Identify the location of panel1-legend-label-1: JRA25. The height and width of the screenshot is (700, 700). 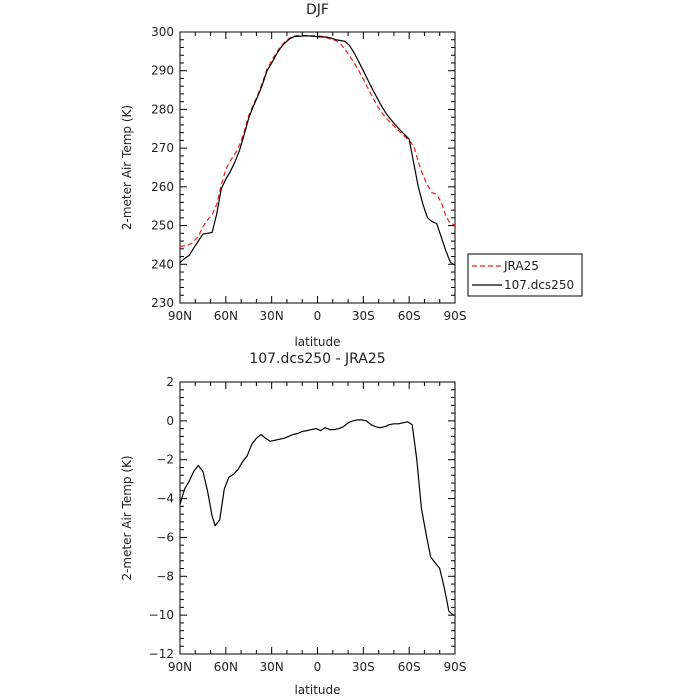
(521, 266).